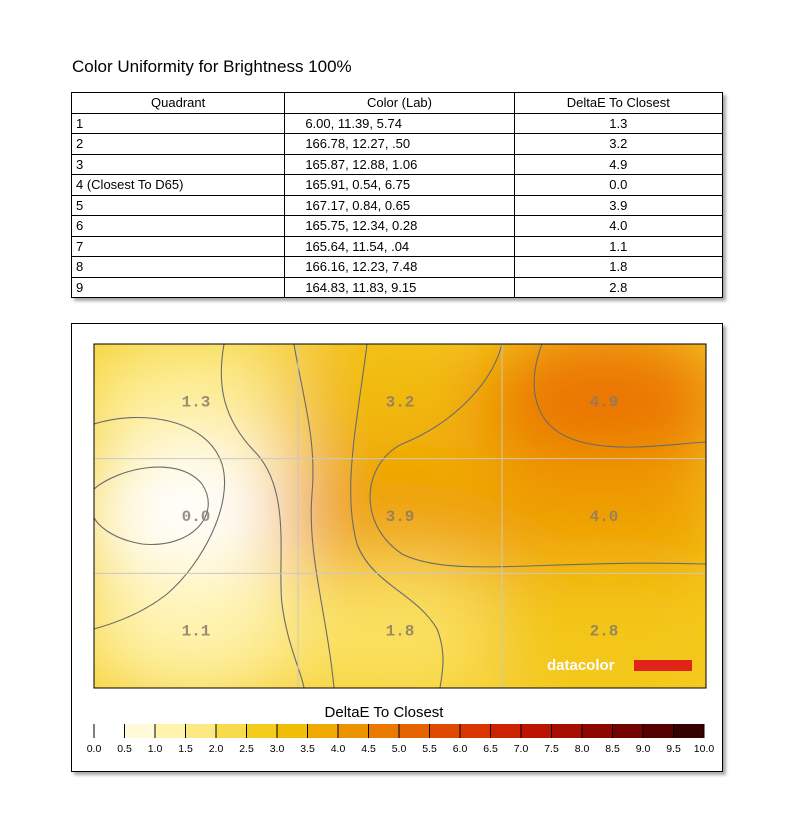 The width and height of the screenshot is (786, 833). I want to click on deltae-cell: 2.8, so click(618, 287).